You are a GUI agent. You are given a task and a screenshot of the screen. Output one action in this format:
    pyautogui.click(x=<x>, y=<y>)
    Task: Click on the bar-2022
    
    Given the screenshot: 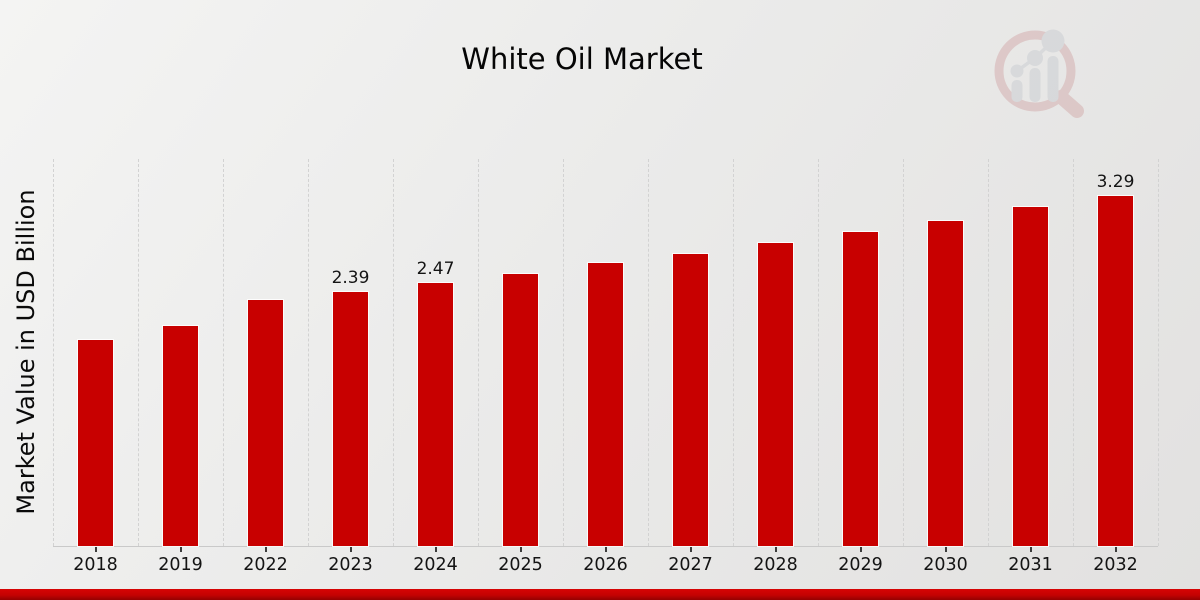 What is the action you would take?
    pyautogui.click(x=265, y=423)
    